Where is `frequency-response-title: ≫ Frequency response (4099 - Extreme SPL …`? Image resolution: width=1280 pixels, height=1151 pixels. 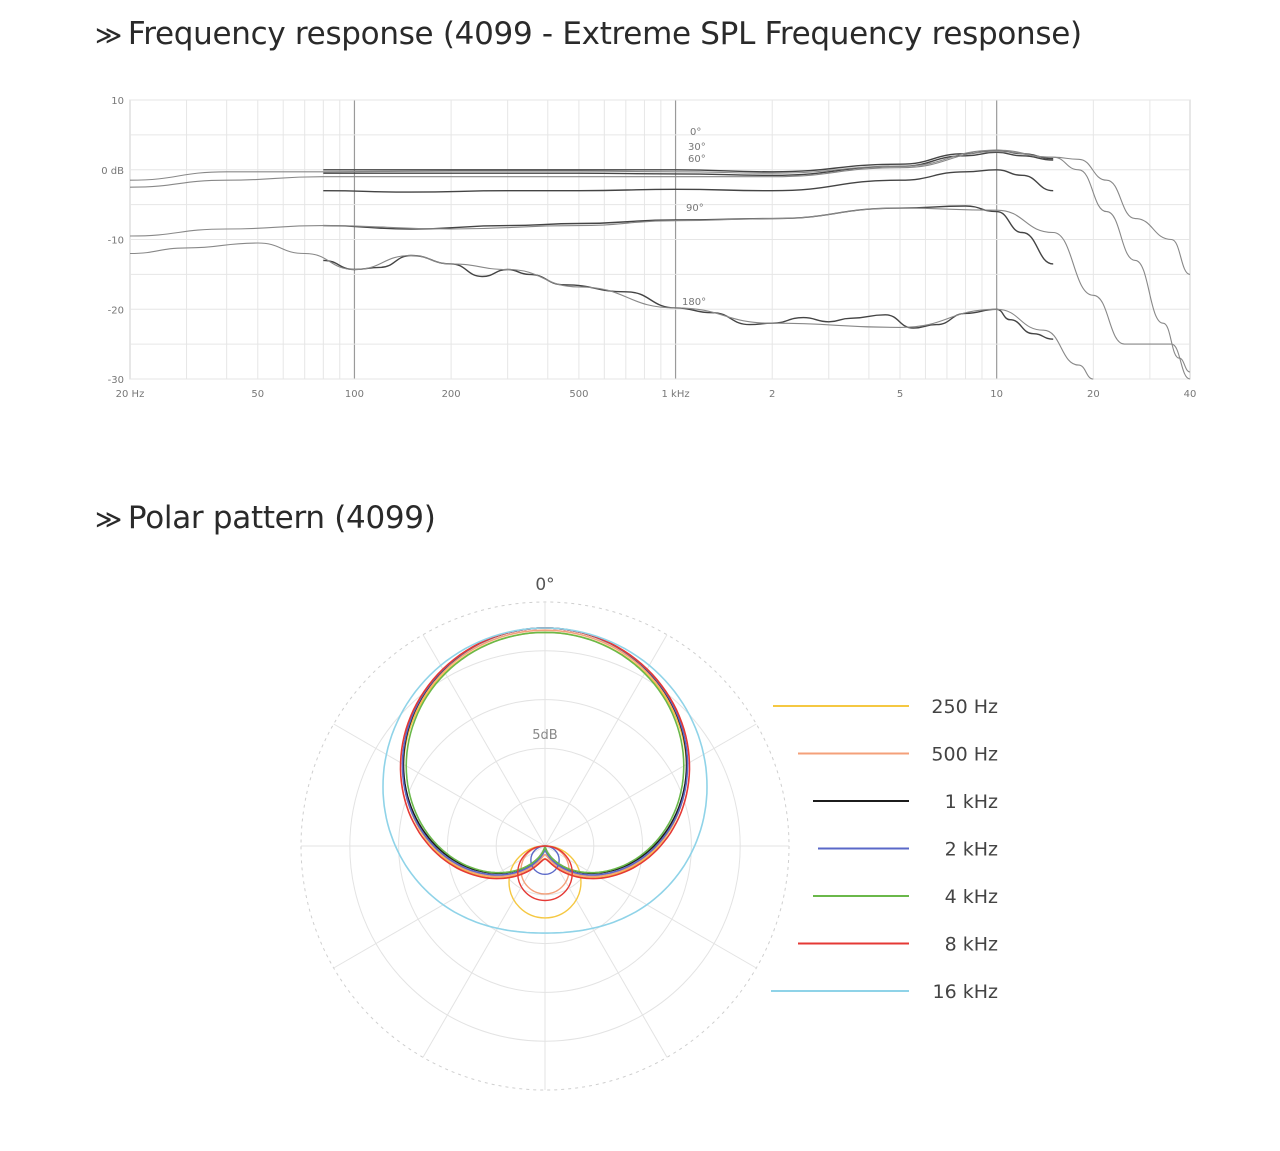 frequency-response-title: ≫ Frequency response (4099 - Extreme SPL … is located at coordinates (588, 34).